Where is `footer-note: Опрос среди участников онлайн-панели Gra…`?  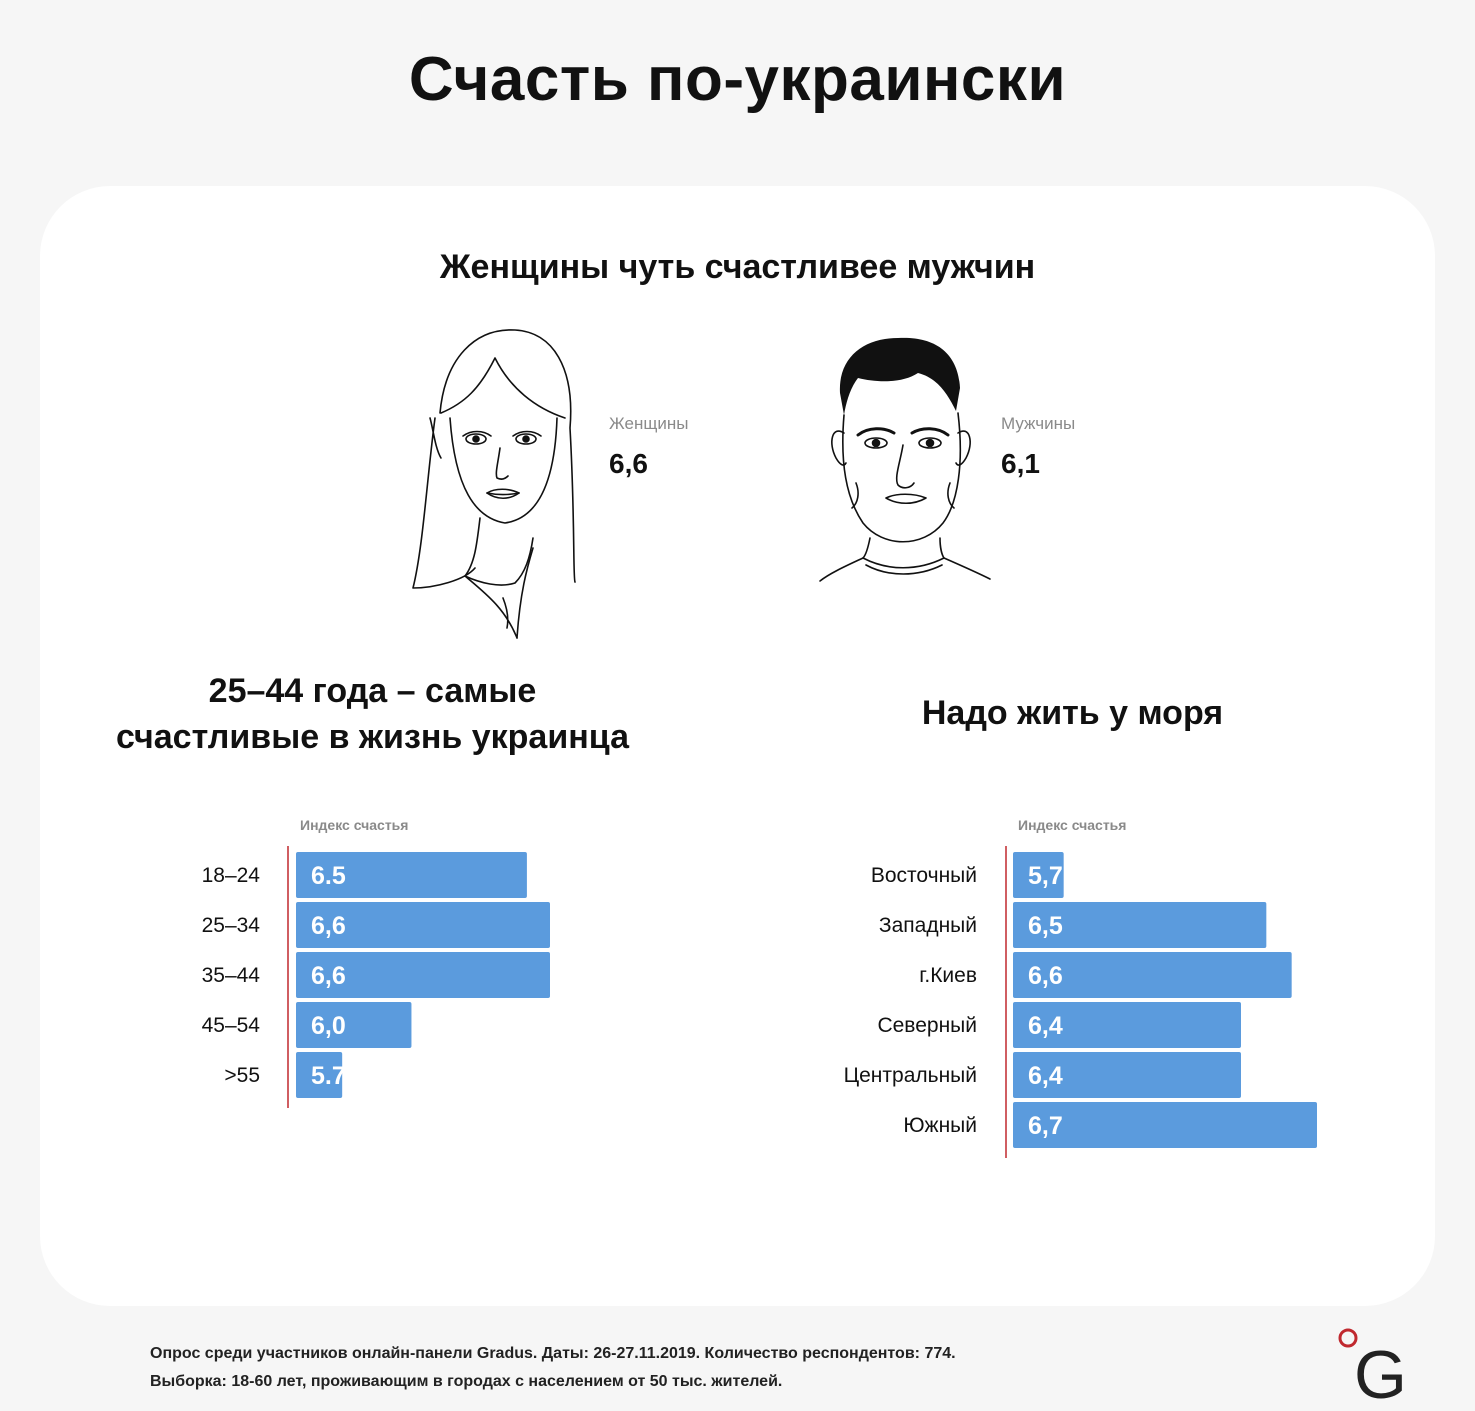 footer-note: Опрос среди участников онлайн-панели Gra… is located at coordinates (553, 1368).